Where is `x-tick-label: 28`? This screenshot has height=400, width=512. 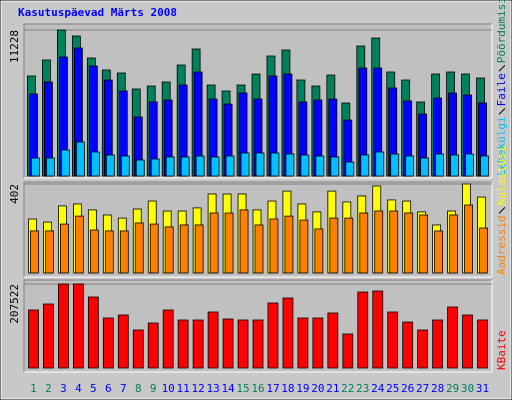 x-tick-label: 28 is located at coordinates (437, 388).